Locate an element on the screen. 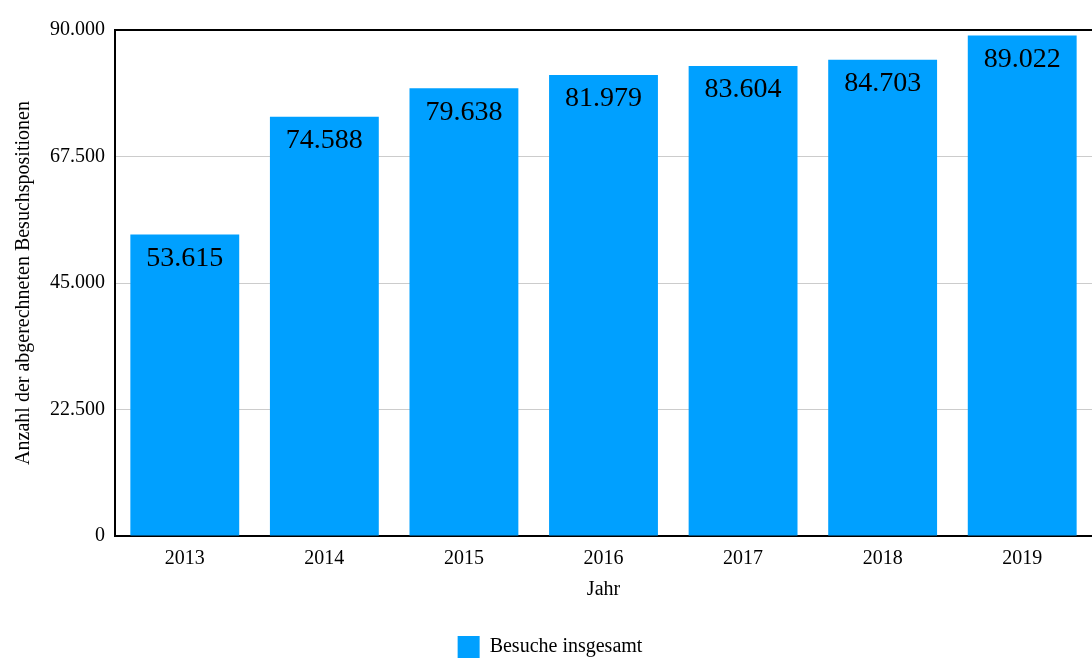 This screenshot has width=1092, height=668. y-tick-label: 45.000 is located at coordinates (77, 281).